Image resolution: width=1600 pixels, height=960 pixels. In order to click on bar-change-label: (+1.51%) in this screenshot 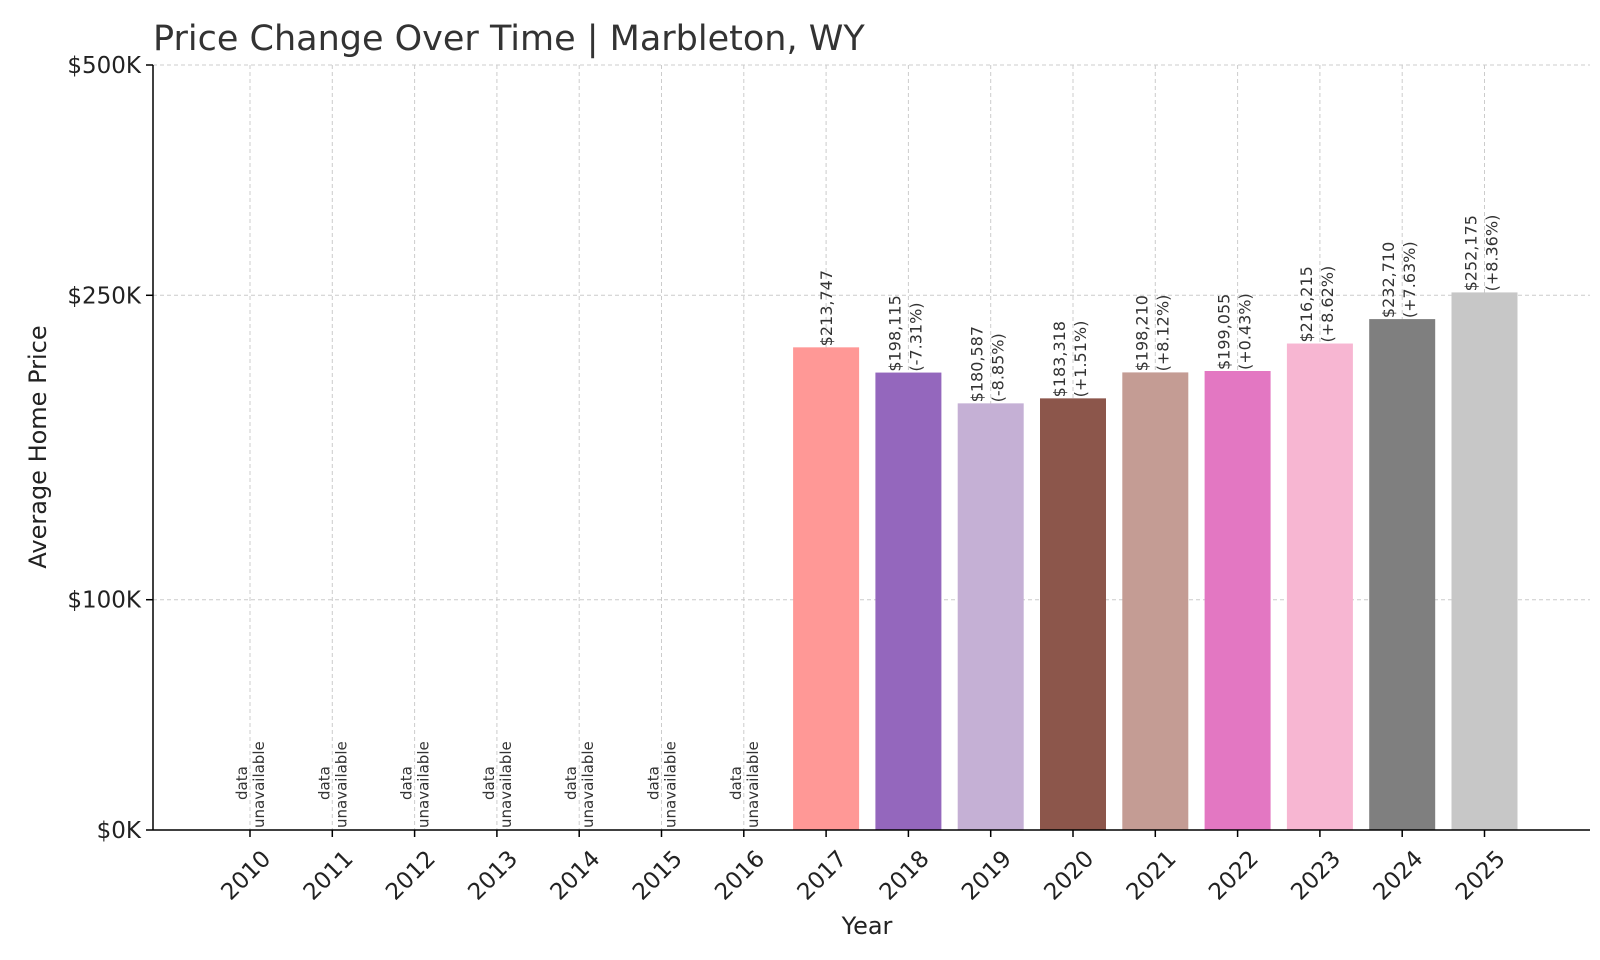, I will do `click(1080, 359)`.